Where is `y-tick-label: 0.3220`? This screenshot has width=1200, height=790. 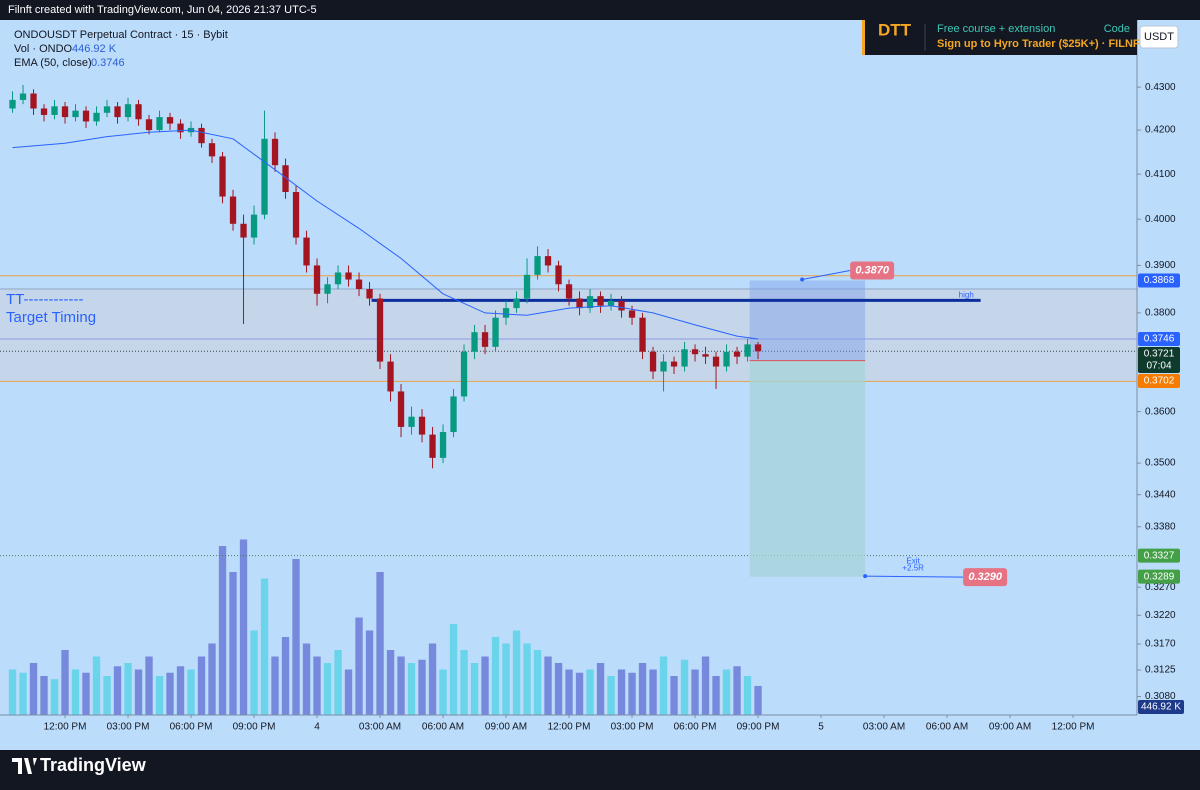
y-tick-label: 0.3220 is located at coordinates (1160, 615).